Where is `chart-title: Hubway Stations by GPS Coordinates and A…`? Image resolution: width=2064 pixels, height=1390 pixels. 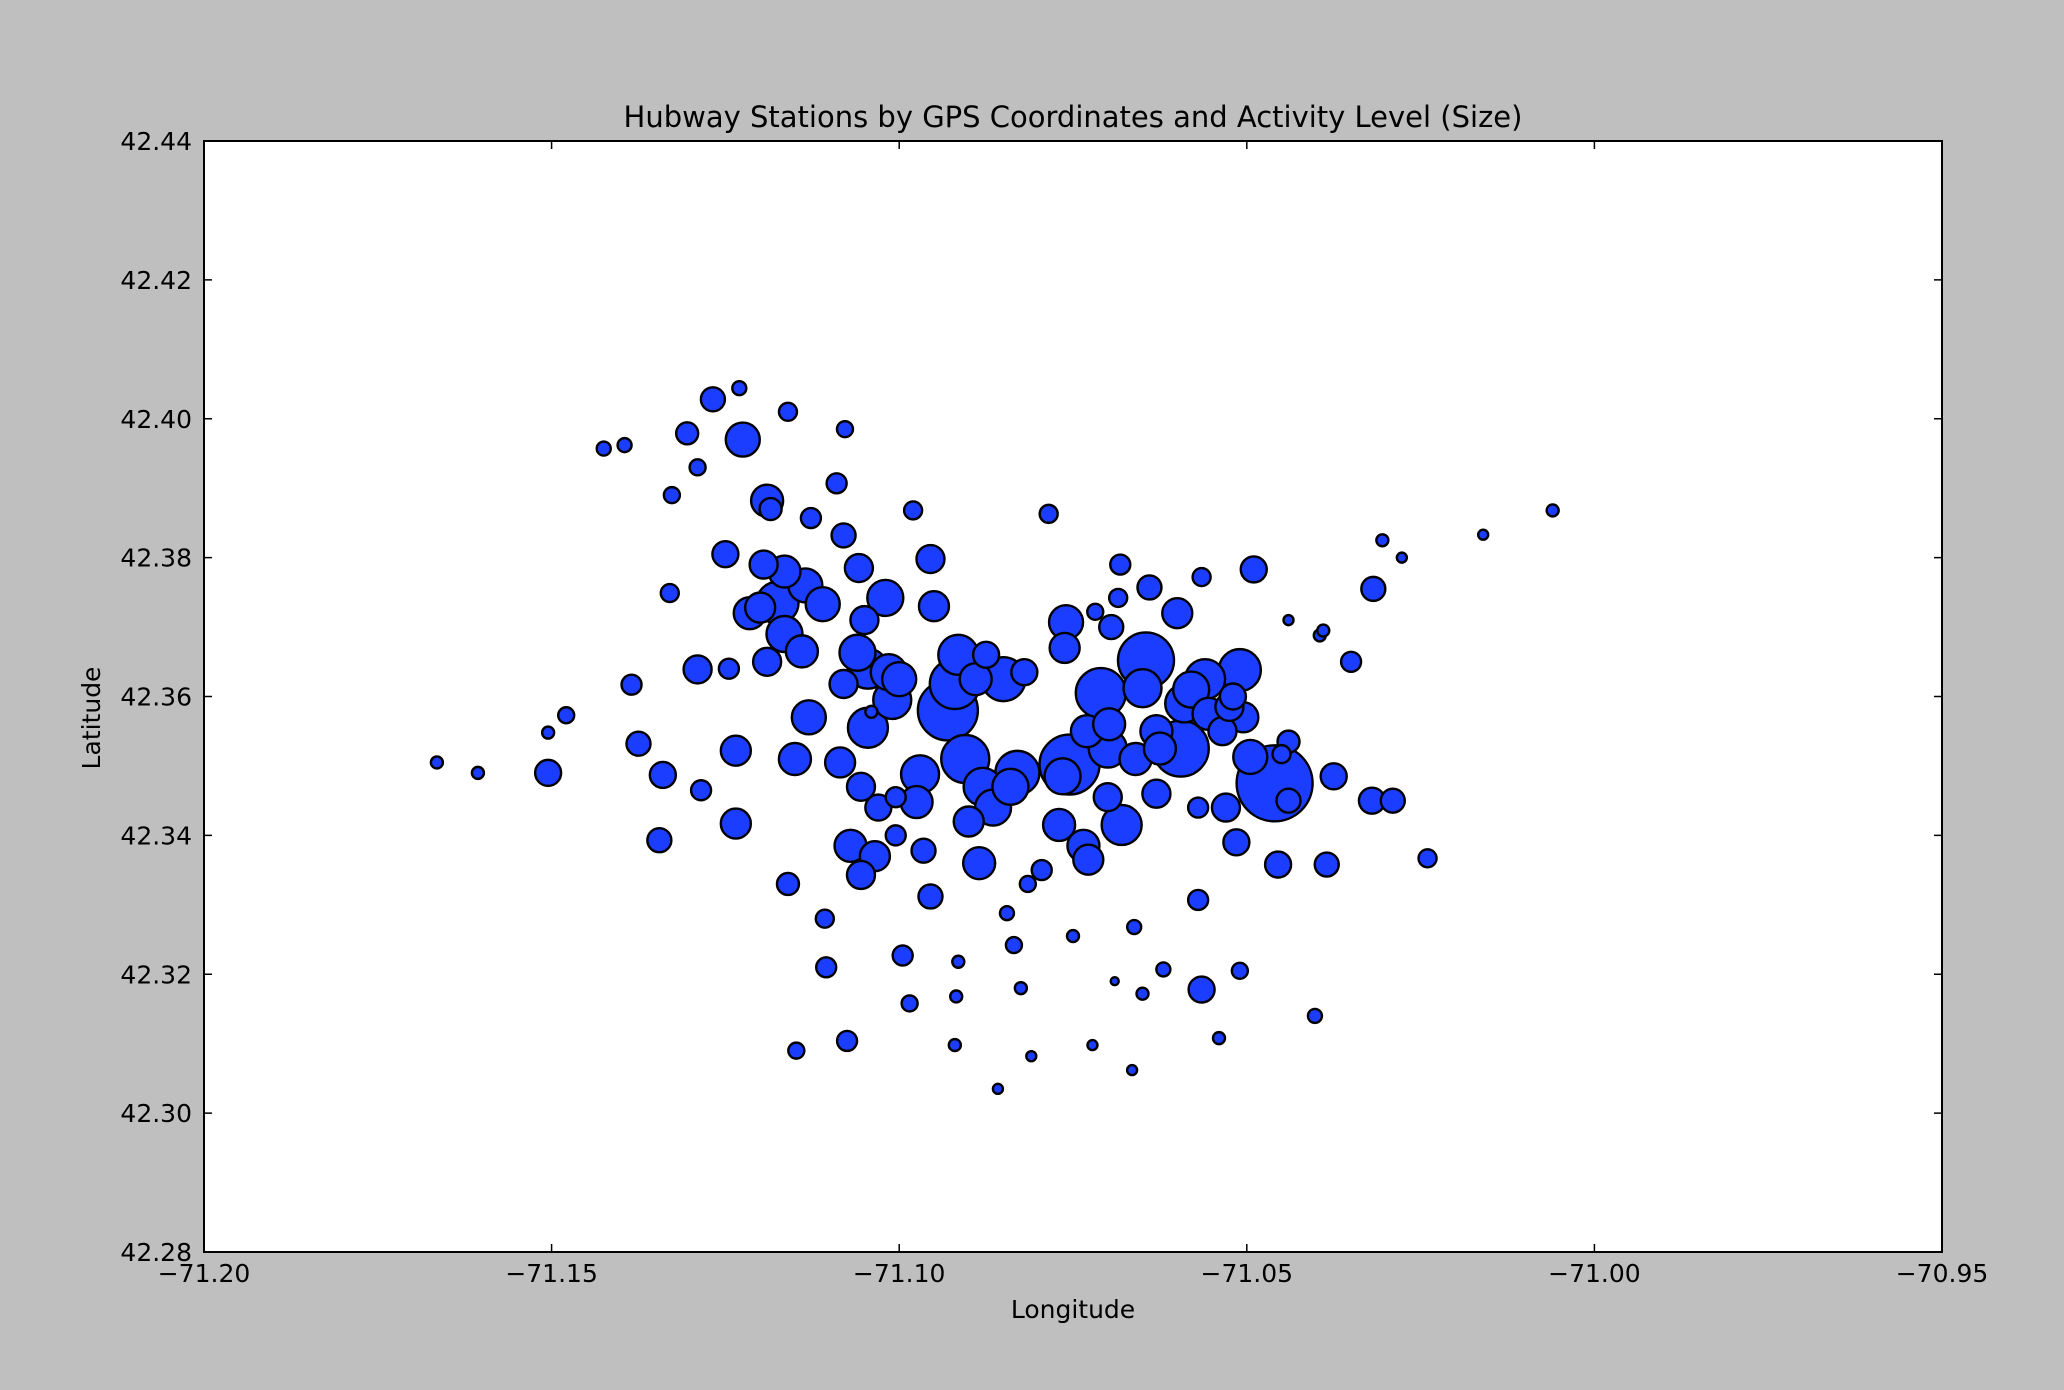 chart-title: Hubway Stations by GPS Coordinates and A… is located at coordinates (1073, 117).